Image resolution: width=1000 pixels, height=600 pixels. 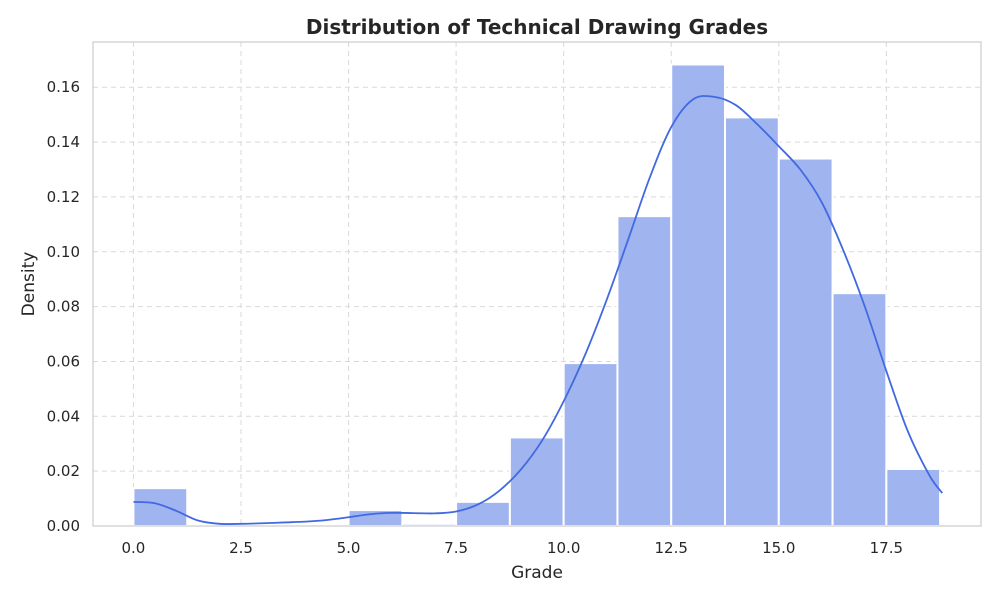 I want to click on y-axis-label: Density, so click(x=29, y=284).